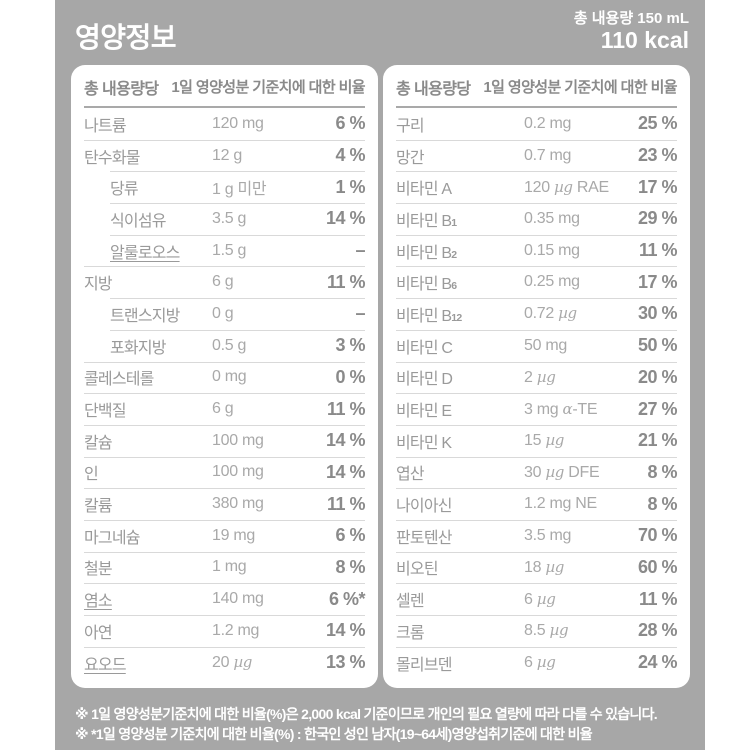 The height and width of the screenshot is (750, 750). Describe the element at coordinates (238, 123) in the screenshot. I see `nutrient-amount: 120 mg` at that location.